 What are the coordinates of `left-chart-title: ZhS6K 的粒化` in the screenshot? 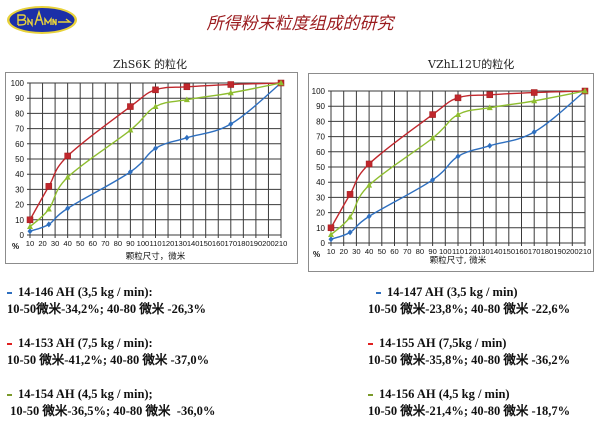 It's located at (150, 64).